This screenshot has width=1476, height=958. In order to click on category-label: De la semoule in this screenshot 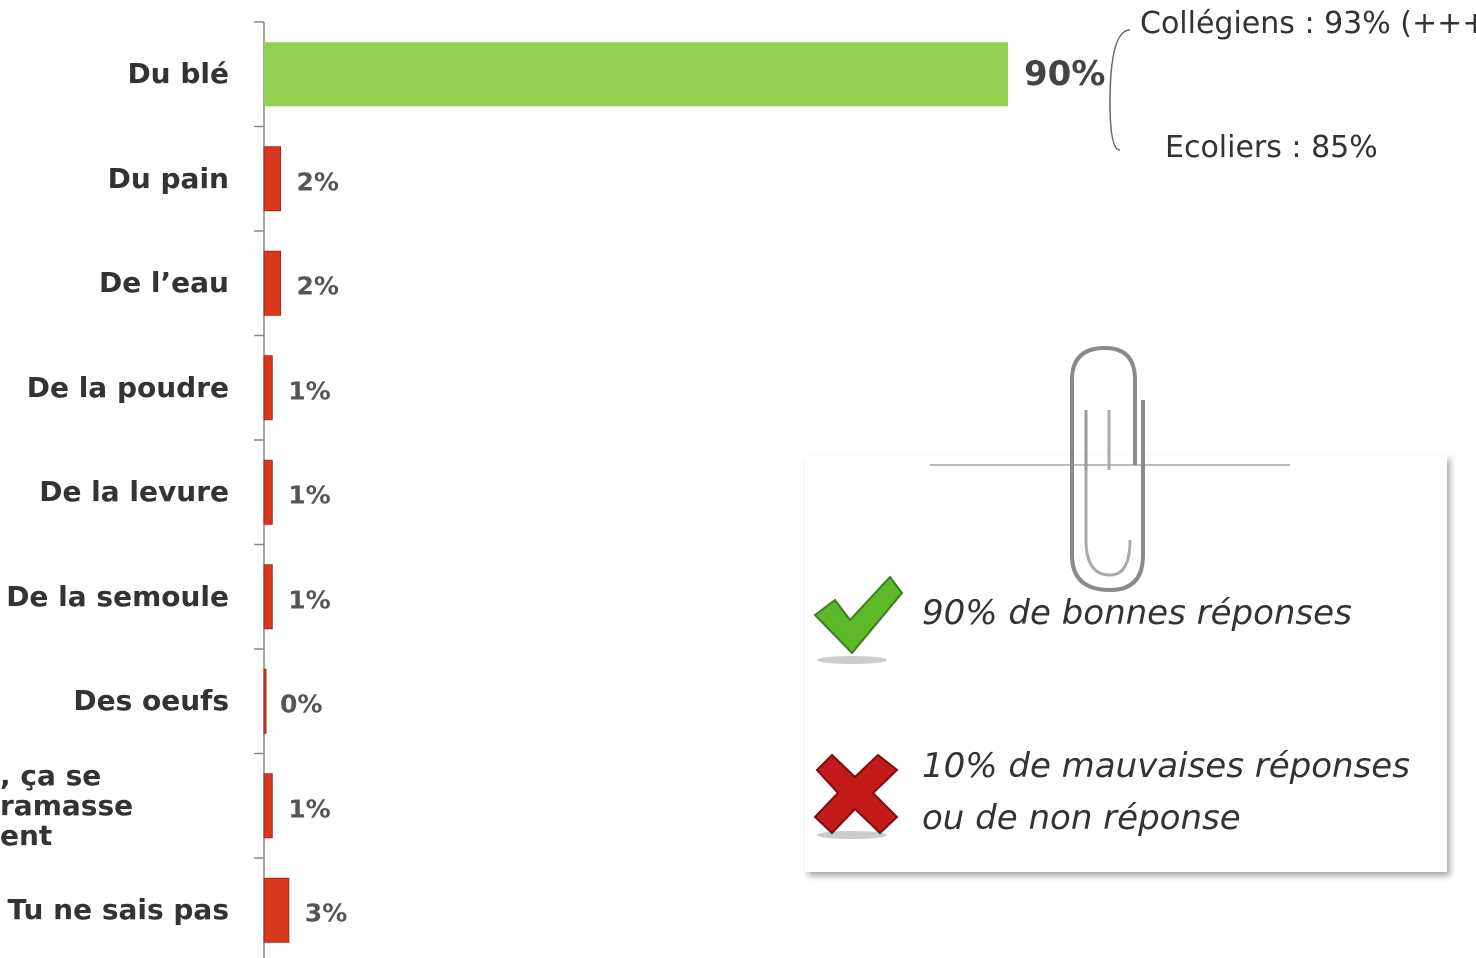, I will do `click(117, 596)`.